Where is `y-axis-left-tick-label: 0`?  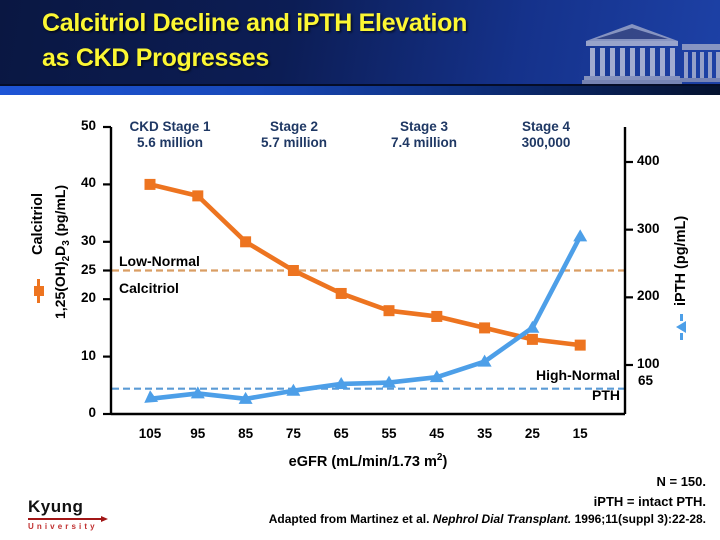
y-axis-left-tick-label: 0 is located at coordinates (92, 412).